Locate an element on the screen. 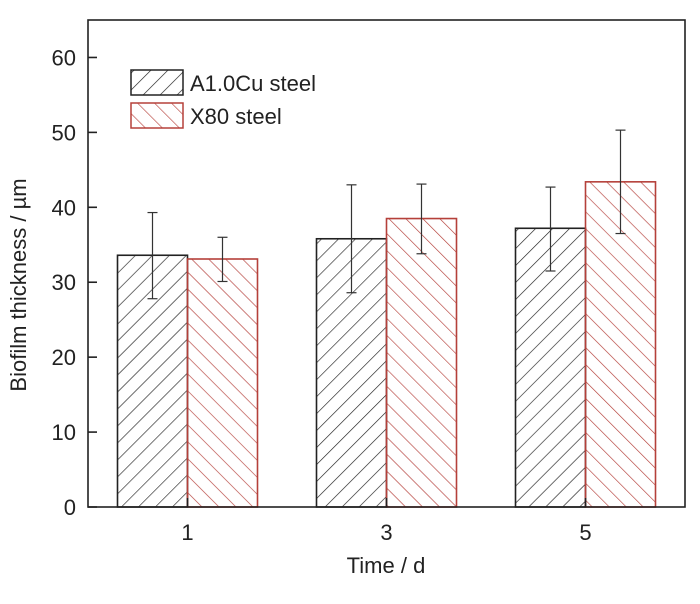 The width and height of the screenshot is (700, 604). y-tick-label: 60 is located at coordinates (64, 57).